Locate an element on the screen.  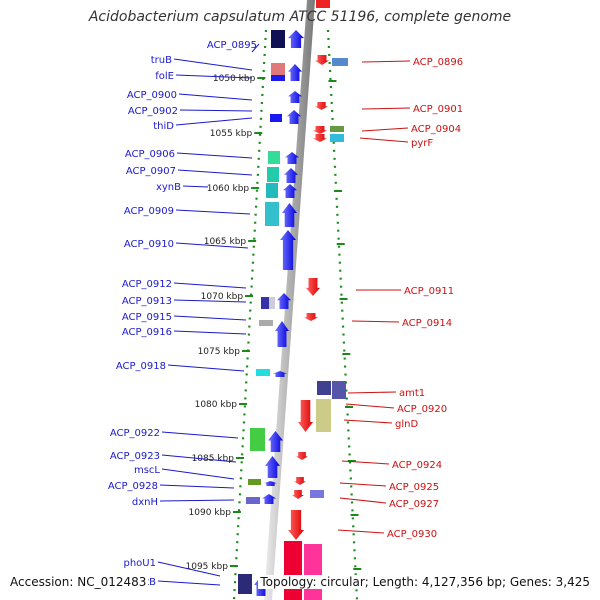
gene-label-left: ACP_0900 is located at coordinates (152, 95).